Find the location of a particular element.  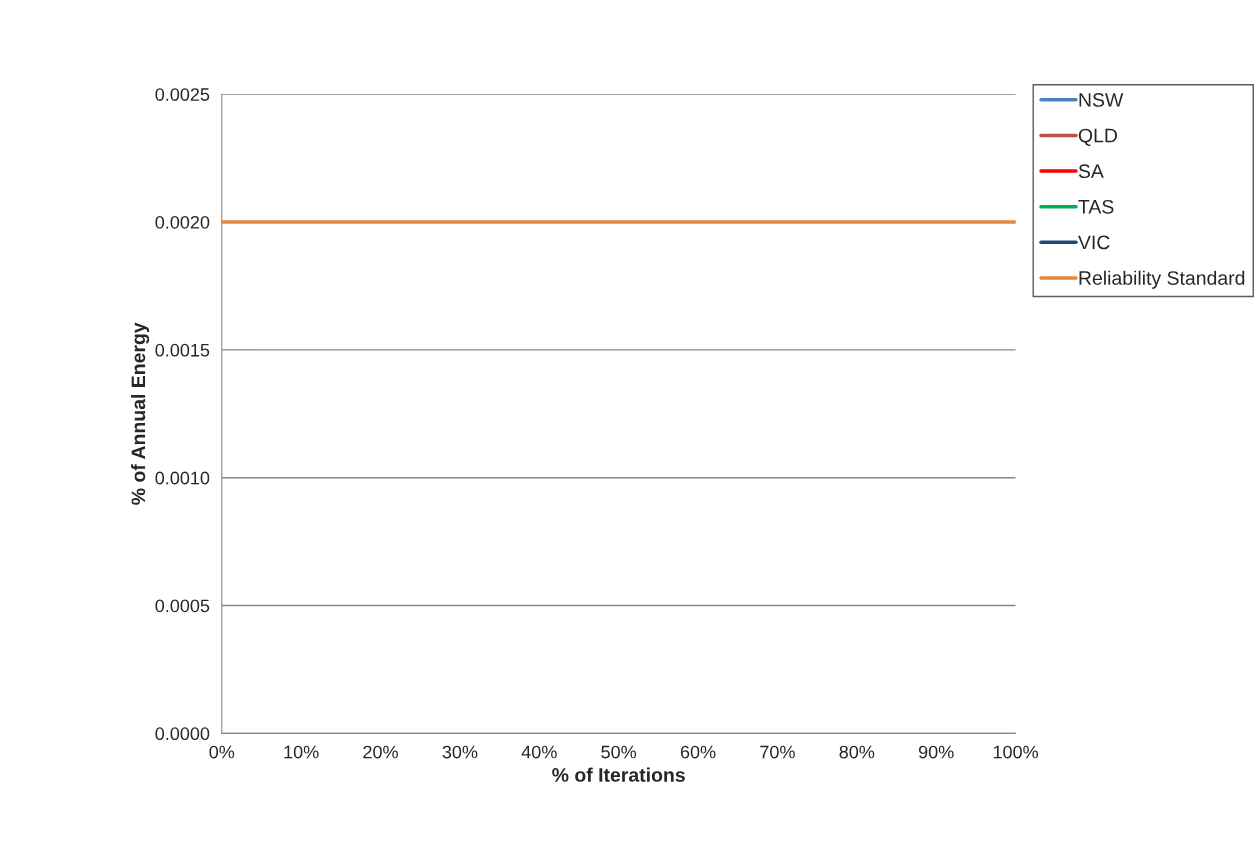

x-tick-label: 40% is located at coordinates (539, 752).